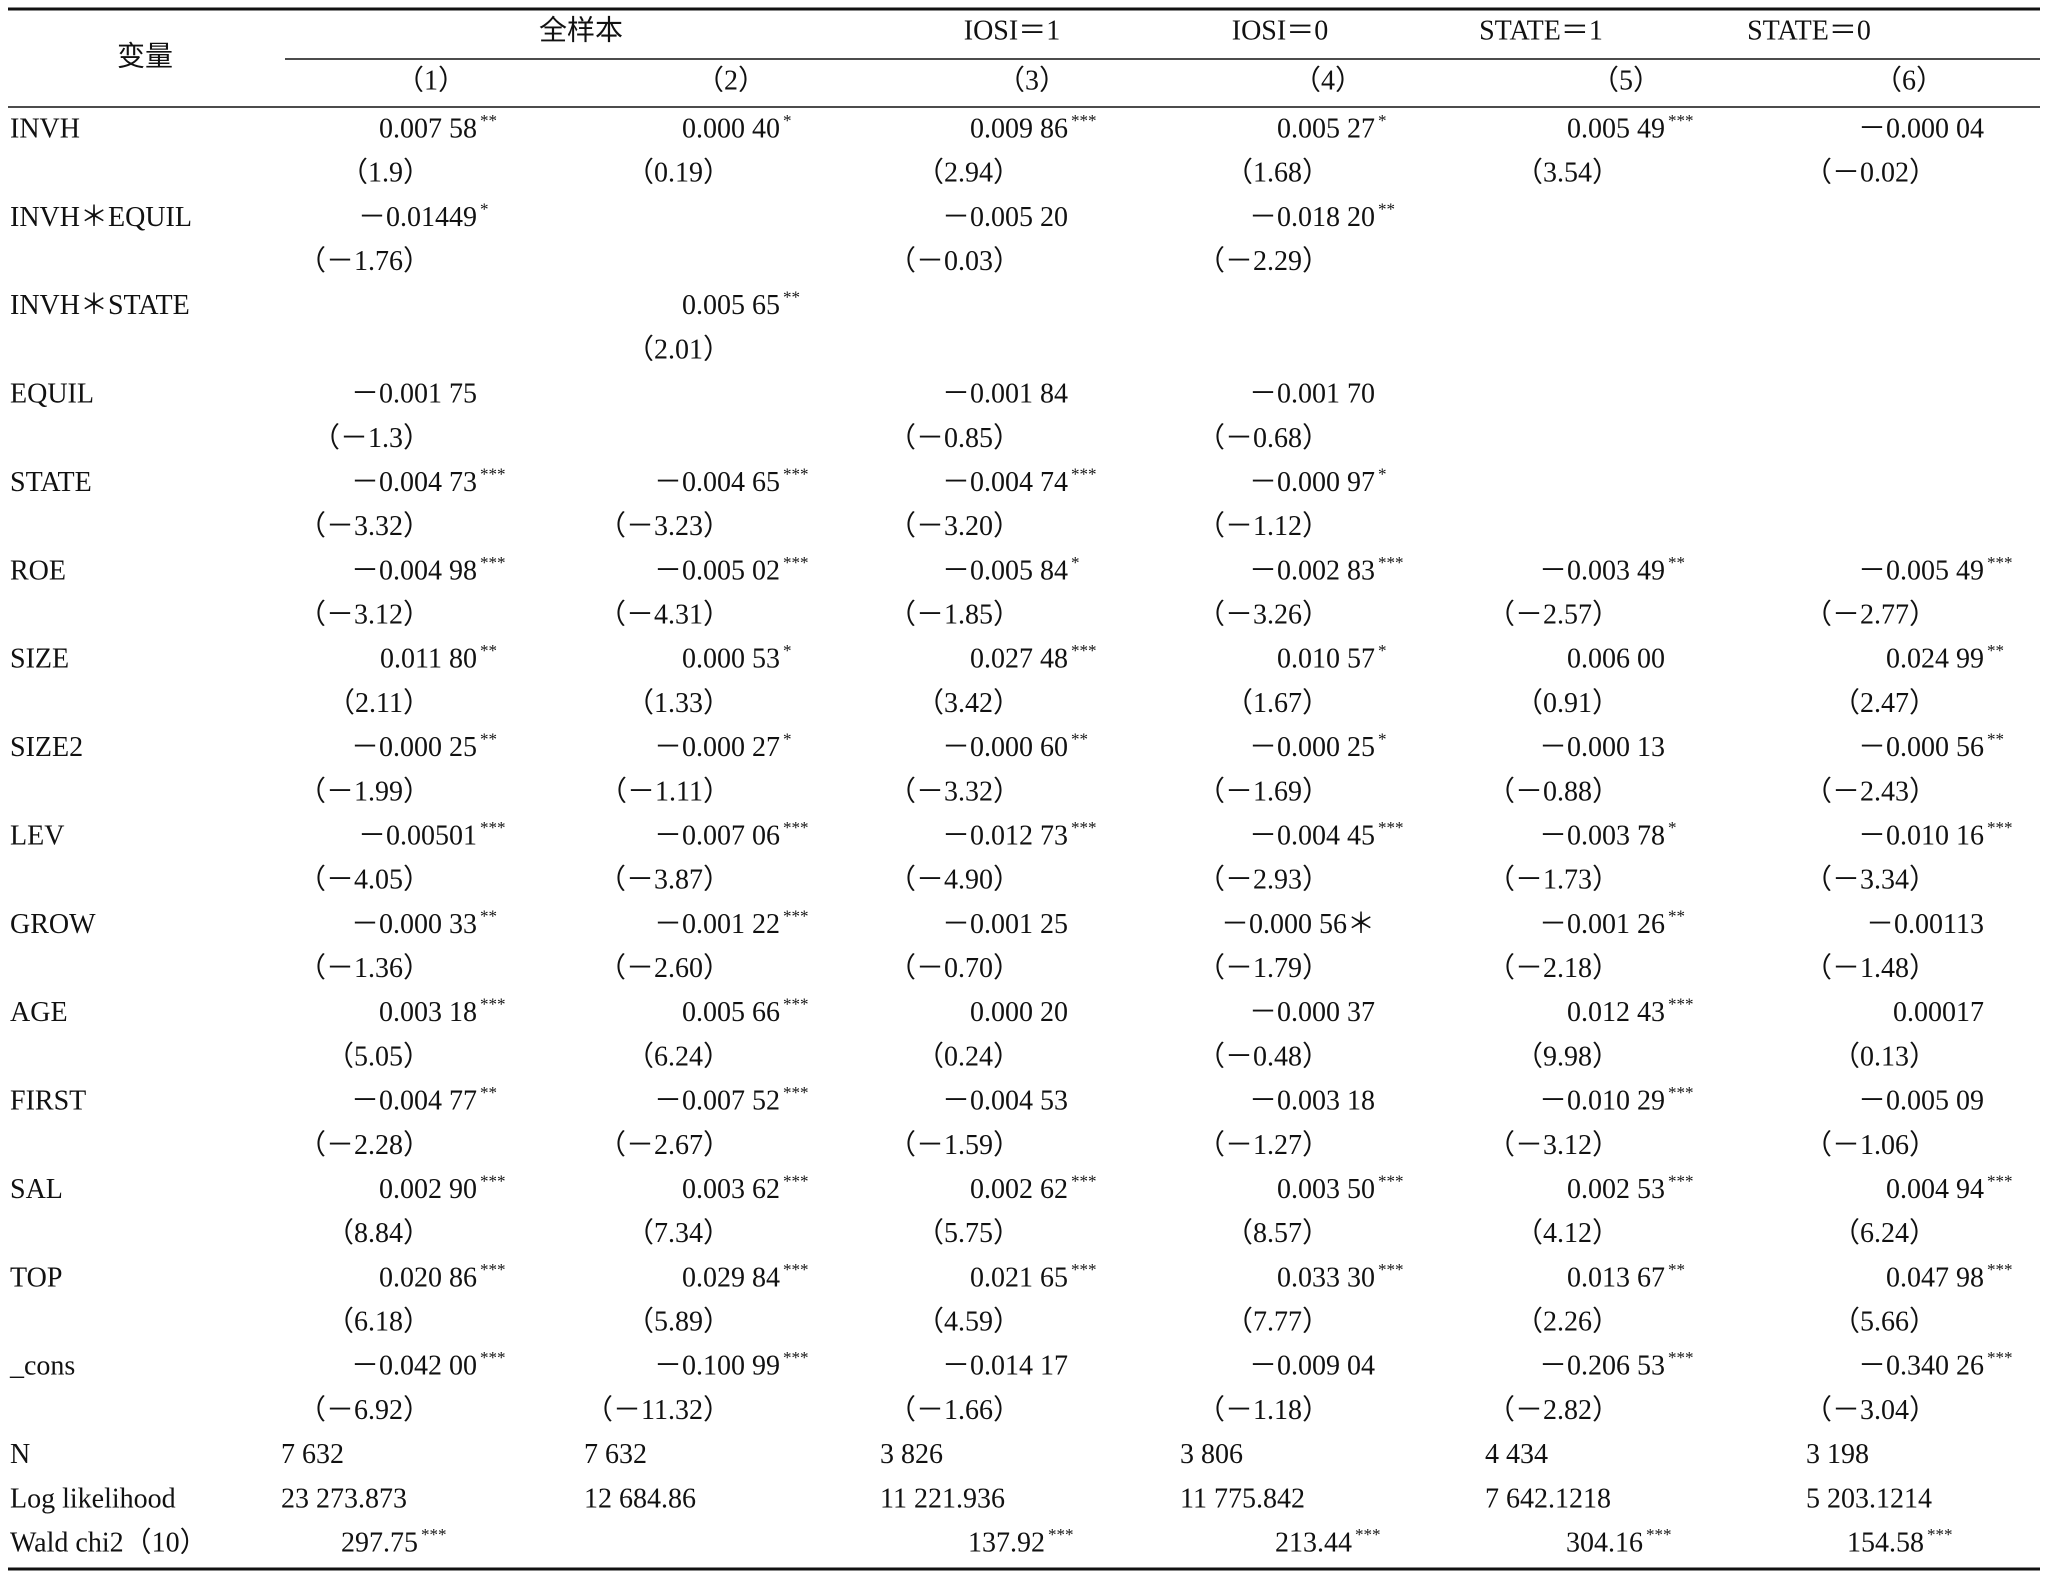  What do you see at coordinates (1263, 526) in the screenshot?
I see `t-stat: （－1.12）` at bounding box center [1263, 526].